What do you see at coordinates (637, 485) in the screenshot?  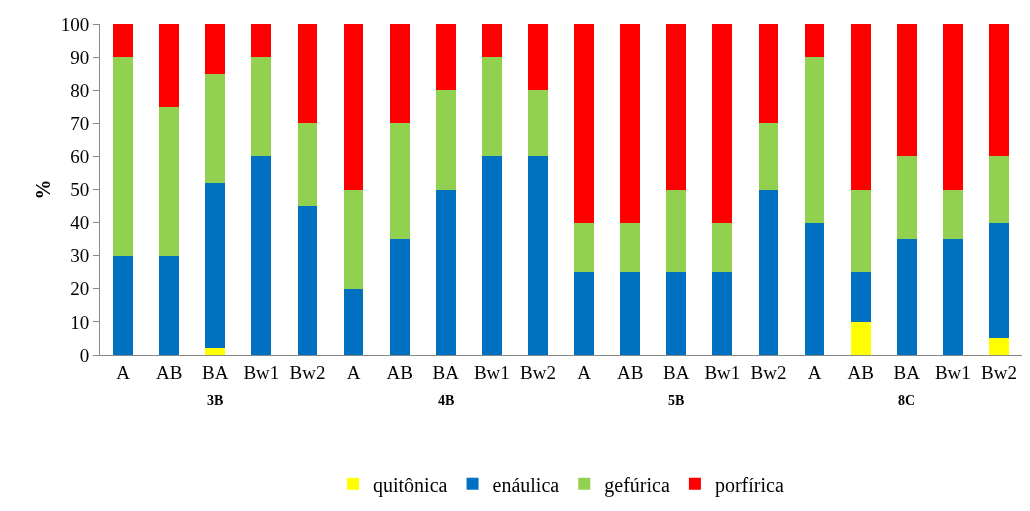 I see `legend-label: gefúrica` at bounding box center [637, 485].